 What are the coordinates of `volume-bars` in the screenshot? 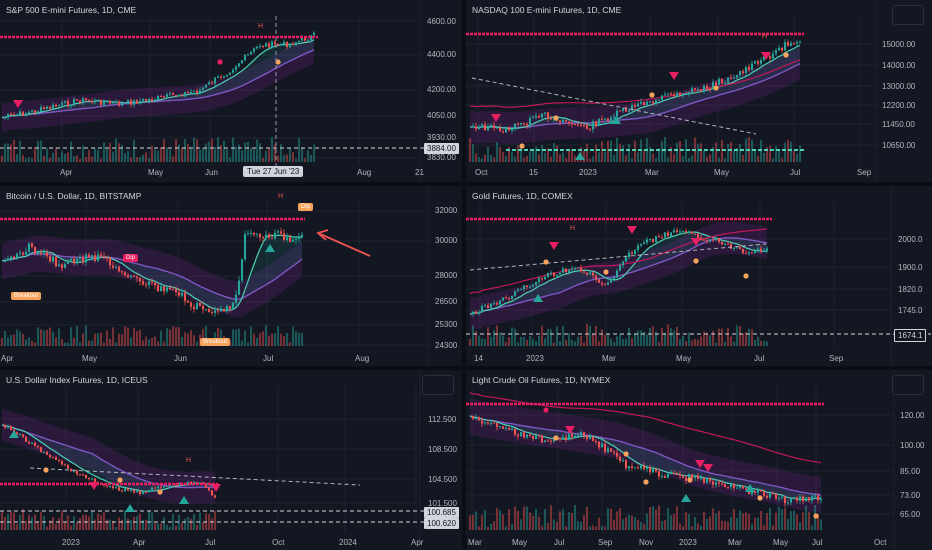 It's located at (645, 517).